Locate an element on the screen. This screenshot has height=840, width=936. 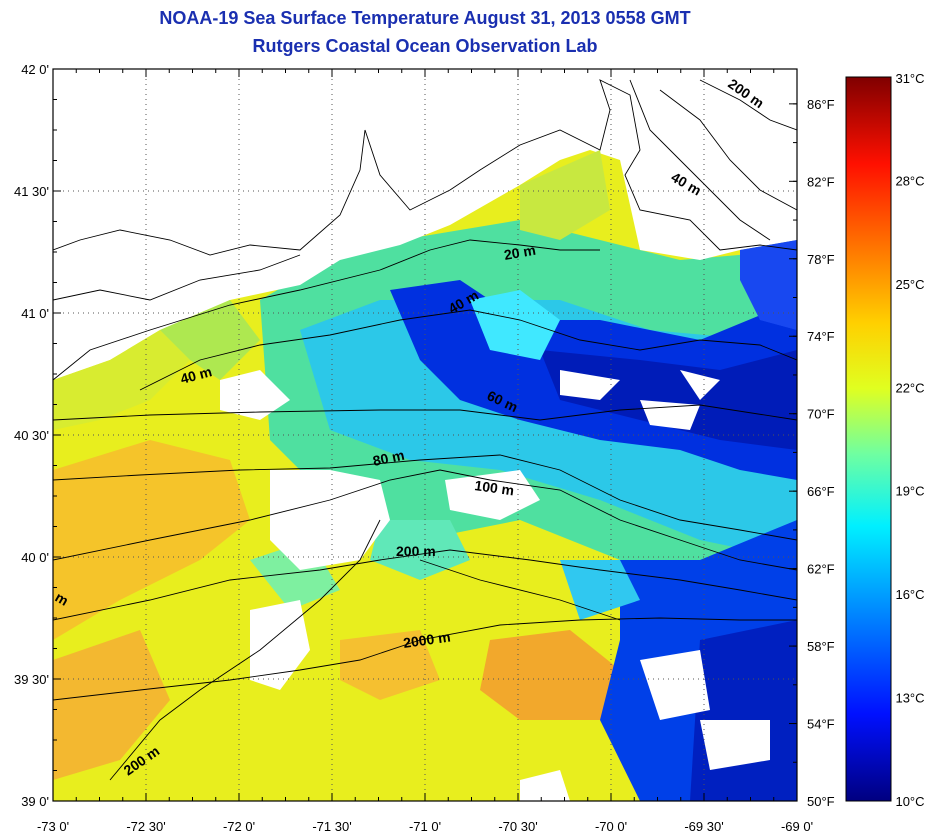
longitude-tick-label: -70 0' is located at coordinates (611, 826).